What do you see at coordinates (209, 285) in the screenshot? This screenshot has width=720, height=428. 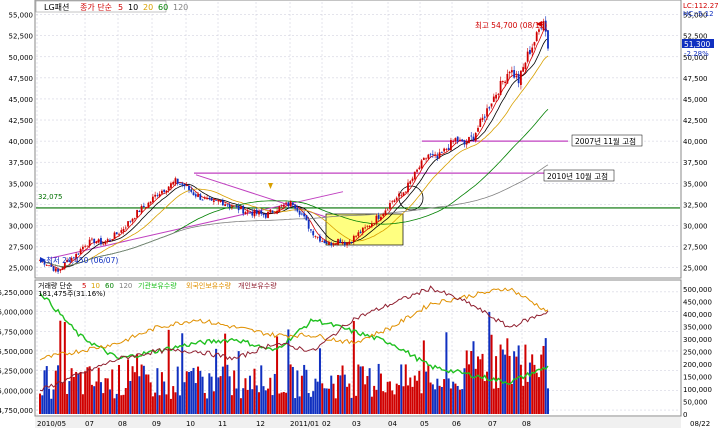 I see `foreign-legend: 외국인보유수량` at bounding box center [209, 285].